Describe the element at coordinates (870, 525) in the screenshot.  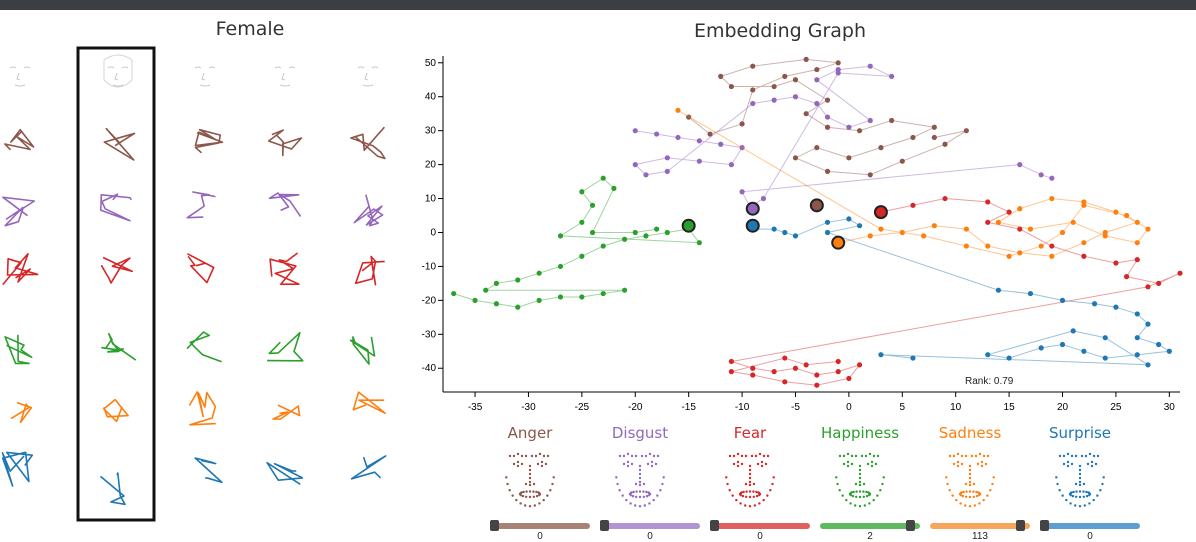
I see `happiness-slider` at that location.